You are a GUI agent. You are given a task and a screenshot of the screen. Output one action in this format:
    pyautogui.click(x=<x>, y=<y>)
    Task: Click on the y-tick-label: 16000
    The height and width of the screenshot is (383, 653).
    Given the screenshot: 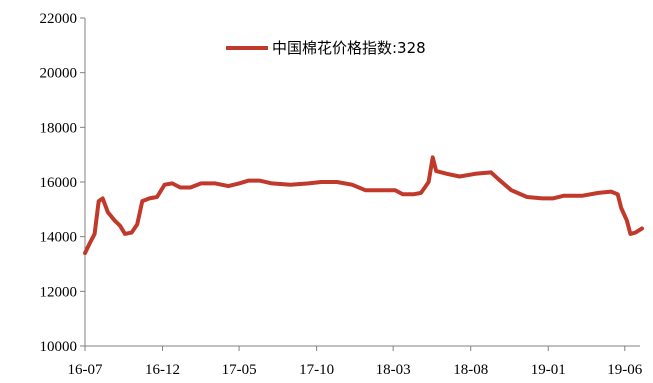 What is the action you would take?
    pyautogui.click(x=59, y=183)
    